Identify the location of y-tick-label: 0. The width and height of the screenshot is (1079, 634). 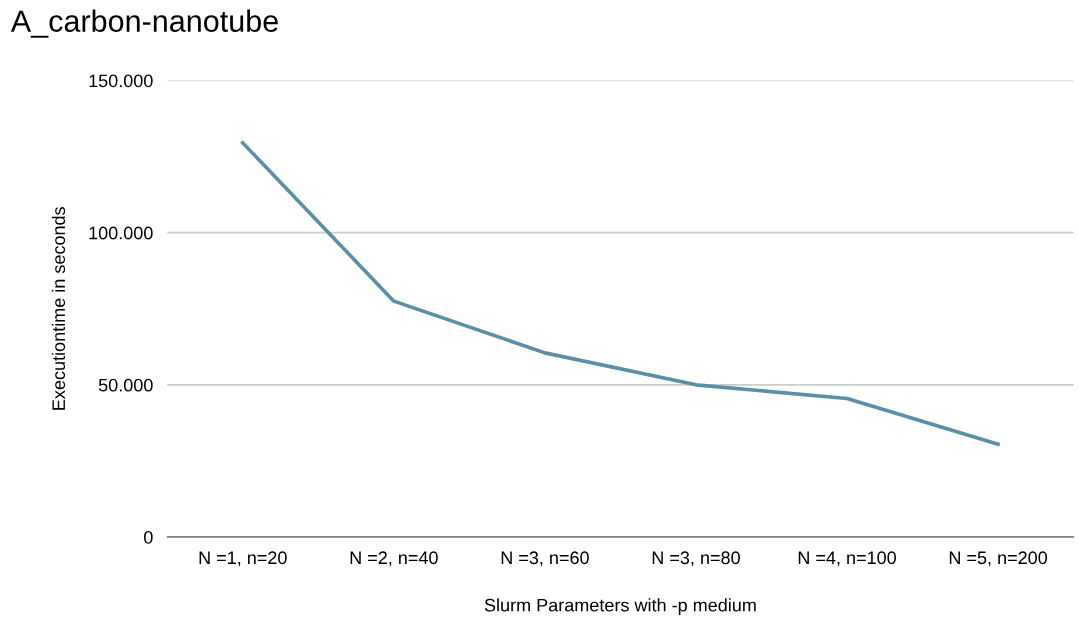
(148, 537).